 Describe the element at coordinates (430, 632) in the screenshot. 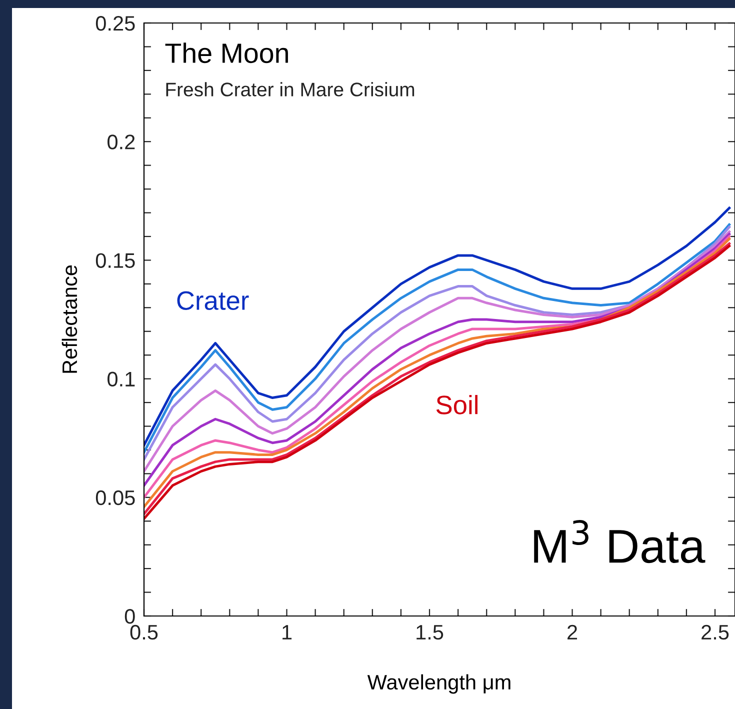

I see `x-tick-label: 1.5` at that location.